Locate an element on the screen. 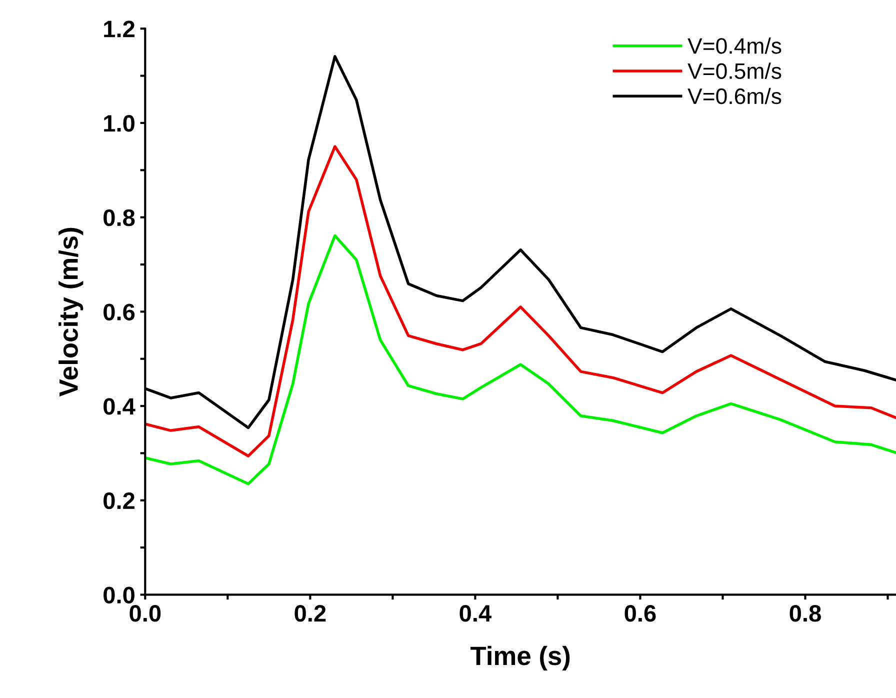 This screenshot has height=698, width=896. legend-label: V=0.4m/s is located at coordinates (735, 46).